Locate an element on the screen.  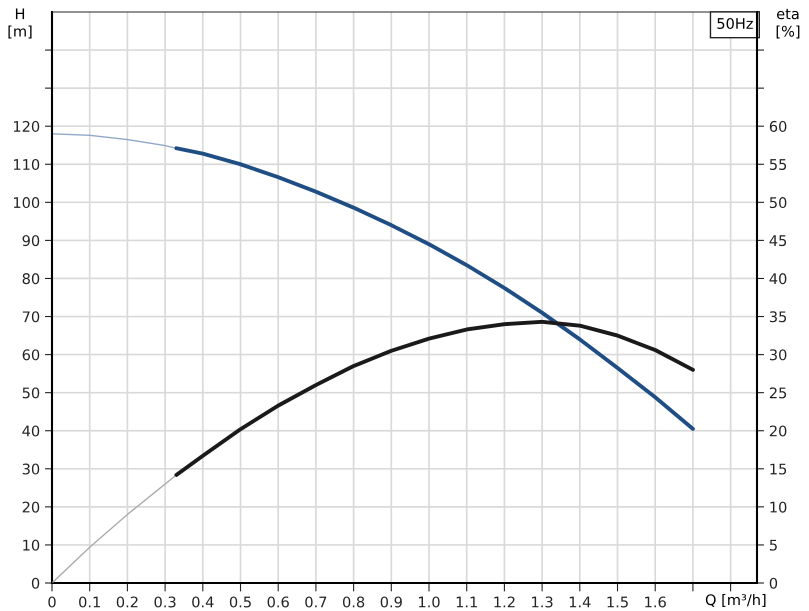
y2-tick-label: 55 is located at coordinates (778, 164).